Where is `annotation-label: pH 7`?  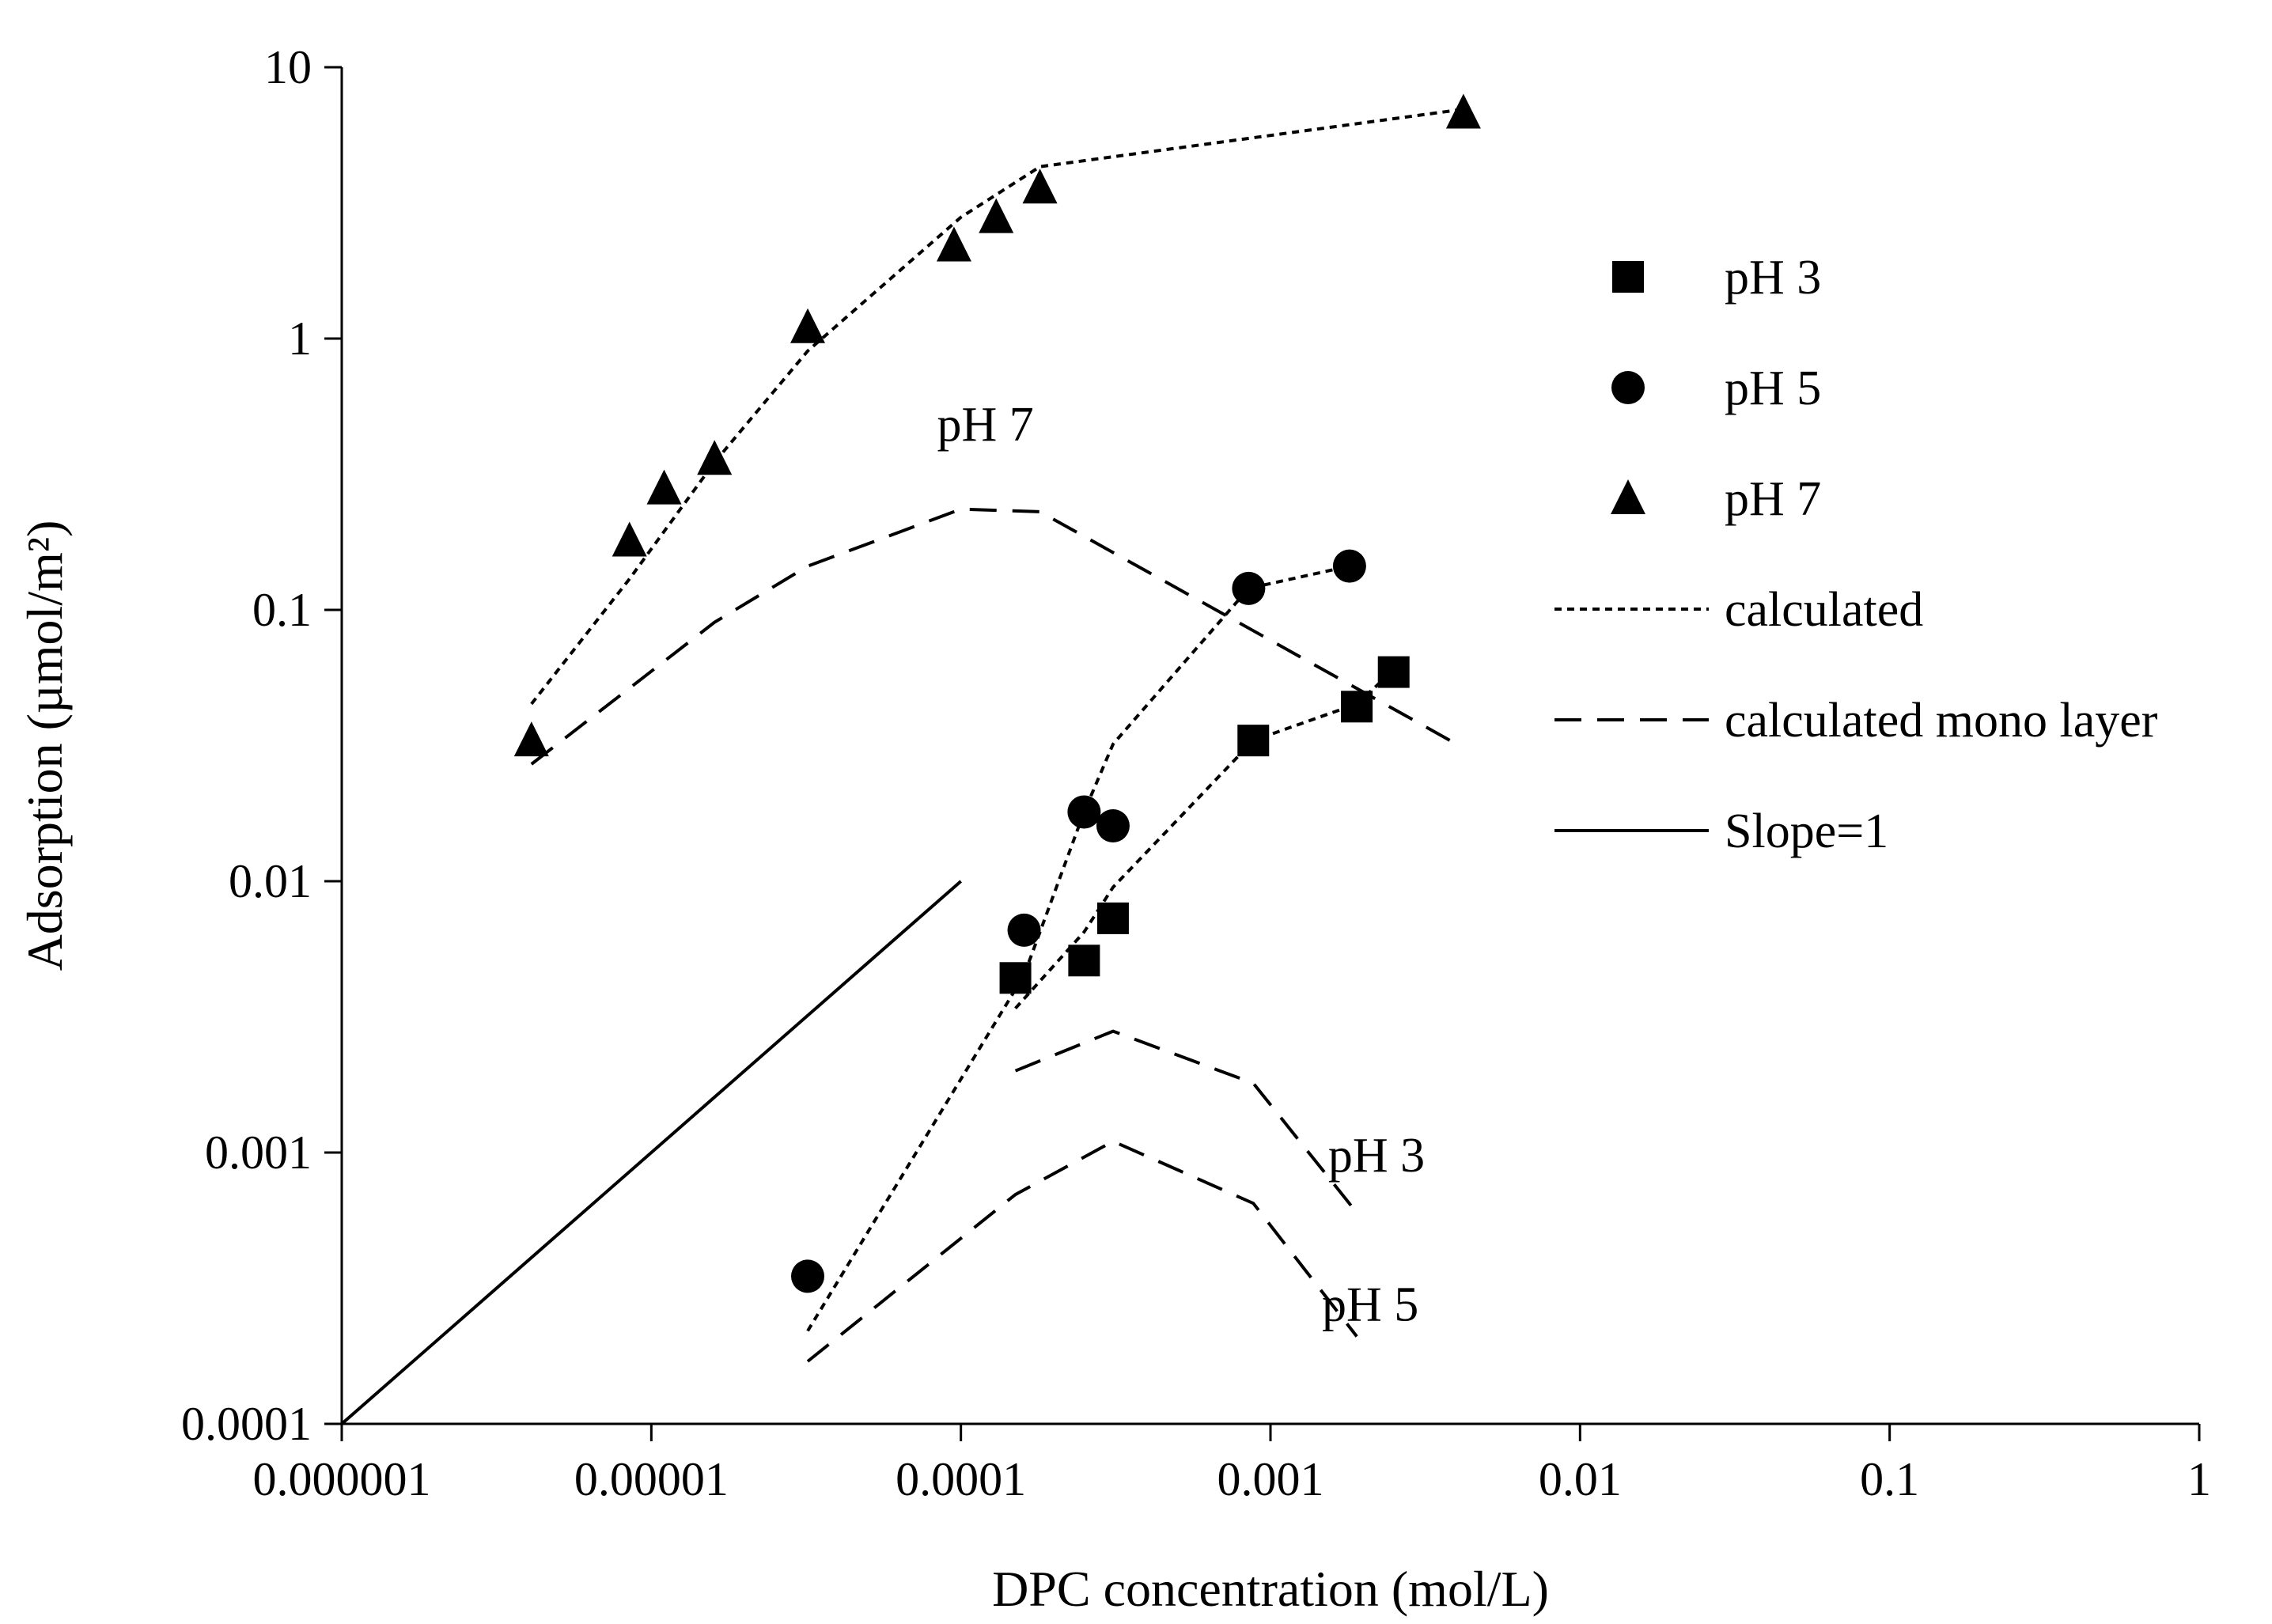
annotation-label: pH 7 is located at coordinates (986, 425).